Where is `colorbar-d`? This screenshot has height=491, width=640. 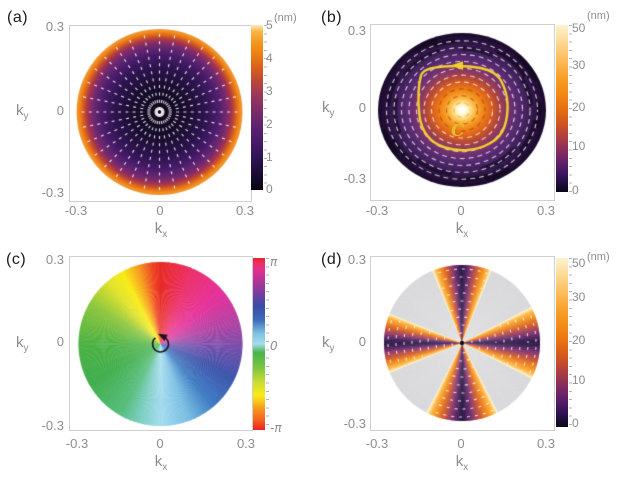 colorbar-d is located at coordinates (564, 342).